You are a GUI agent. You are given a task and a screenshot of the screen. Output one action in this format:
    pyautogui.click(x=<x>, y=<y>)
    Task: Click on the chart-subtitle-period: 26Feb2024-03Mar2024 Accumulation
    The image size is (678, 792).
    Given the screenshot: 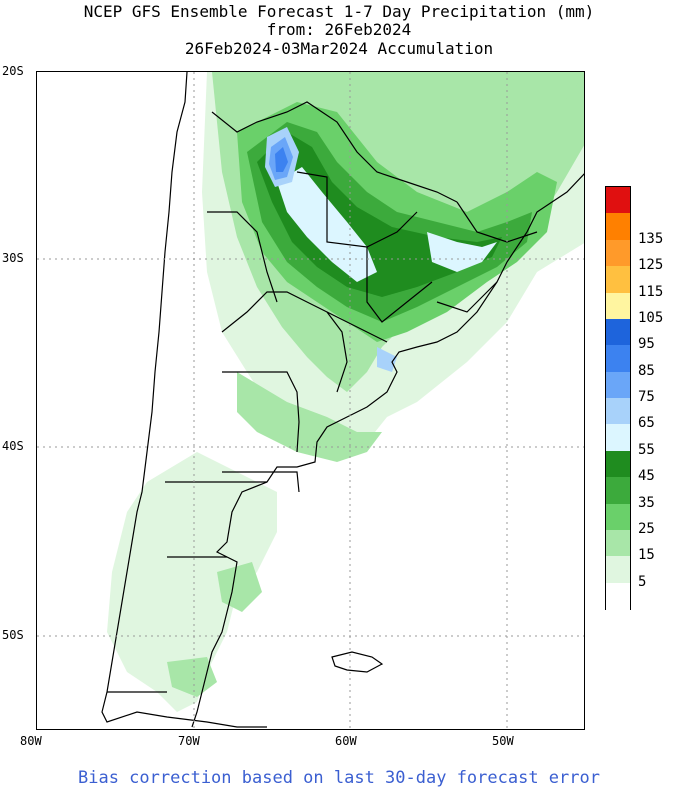 What is the action you would take?
    pyautogui.click(x=339, y=48)
    